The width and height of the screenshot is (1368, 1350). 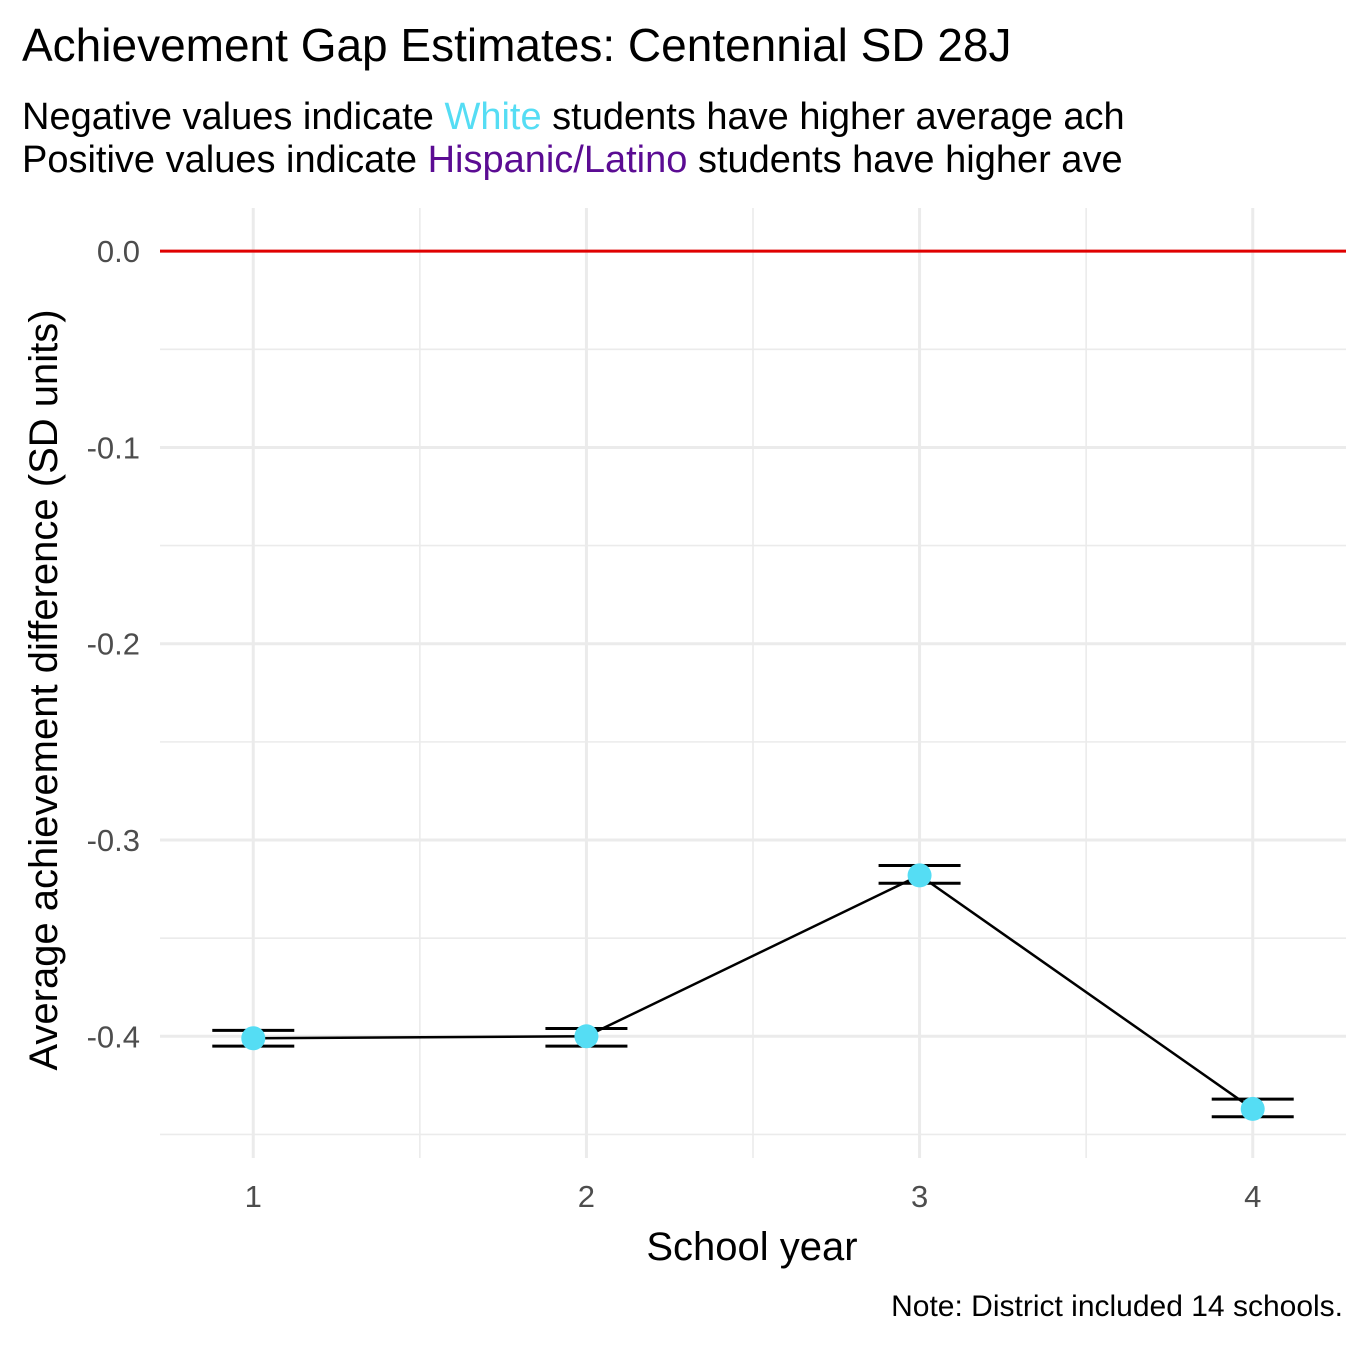 What do you see at coordinates (751, 1247) in the screenshot?
I see `x-axis-title: School year` at bounding box center [751, 1247].